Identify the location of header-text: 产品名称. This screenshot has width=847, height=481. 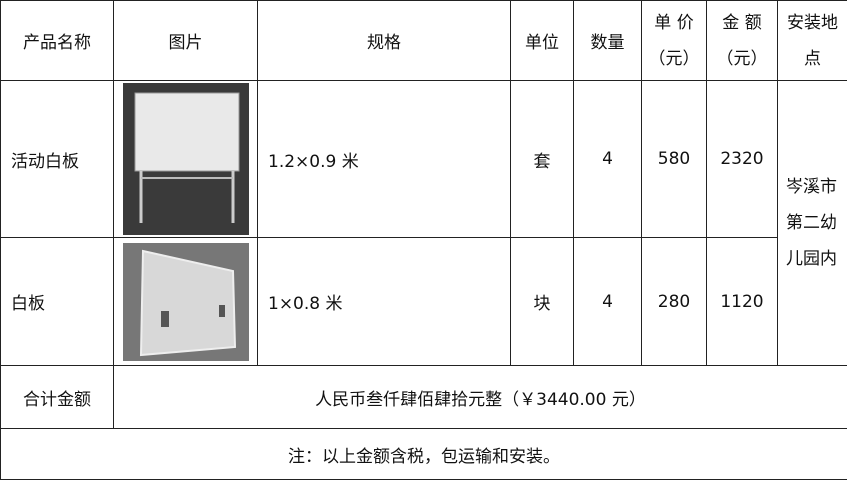
(57, 43).